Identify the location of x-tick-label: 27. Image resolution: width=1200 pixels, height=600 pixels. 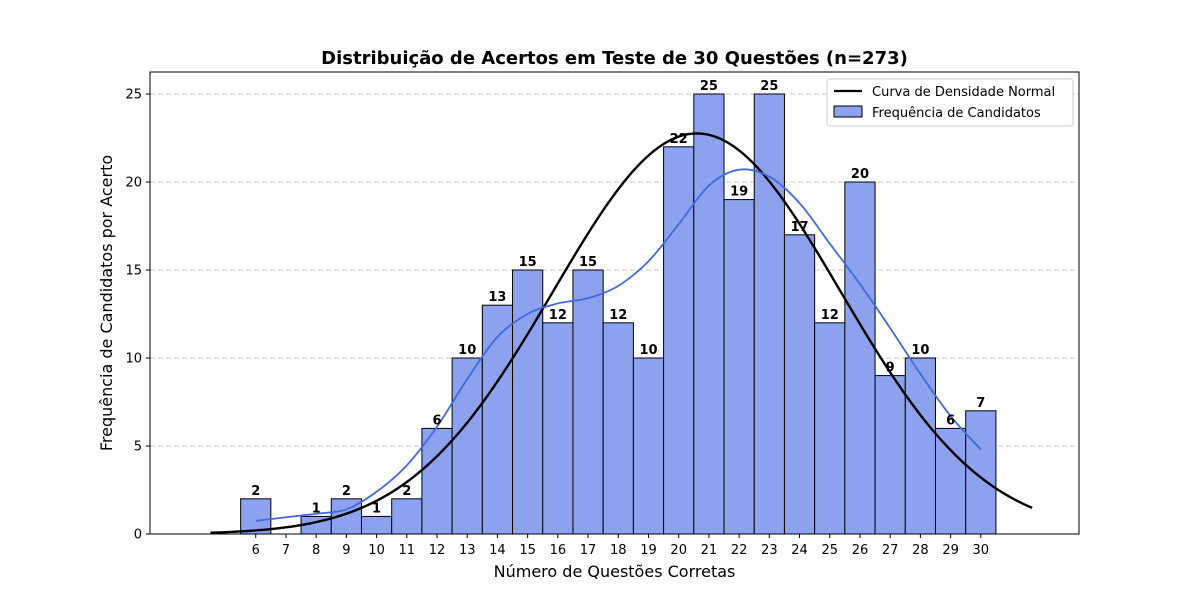
(890, 550).